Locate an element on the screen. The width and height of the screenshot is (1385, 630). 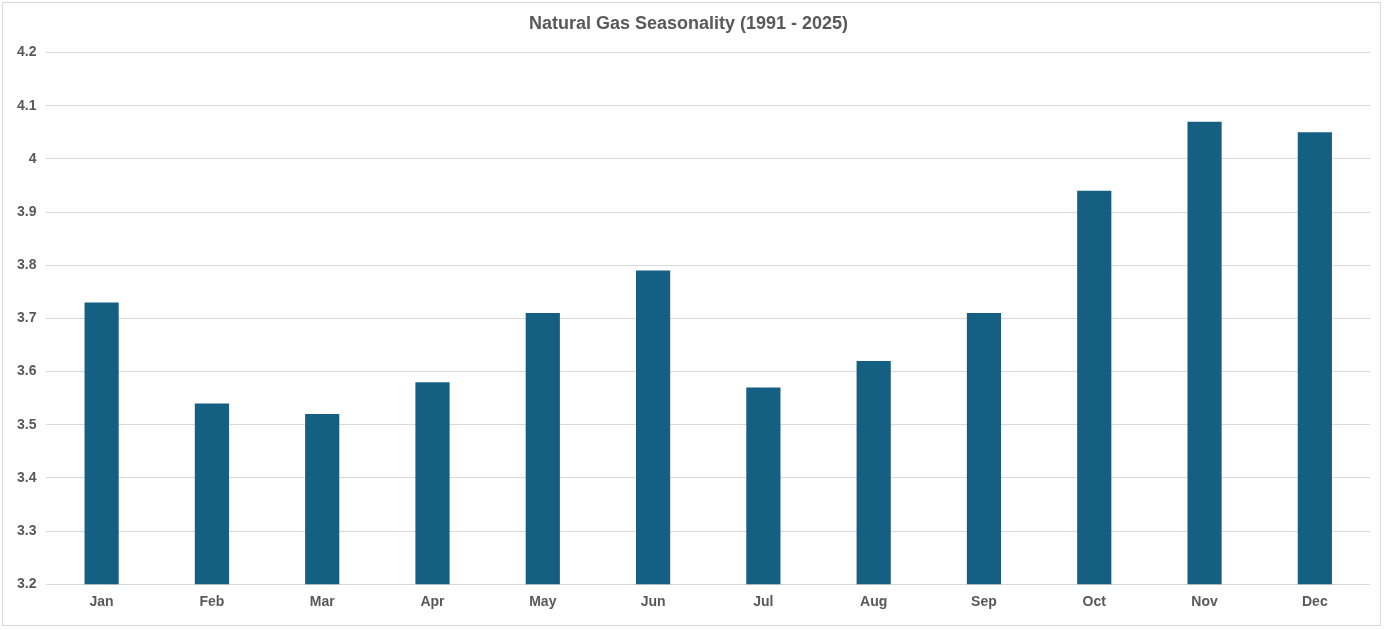
y-tick-label: 3.6 is located at coordinates (26, 370).